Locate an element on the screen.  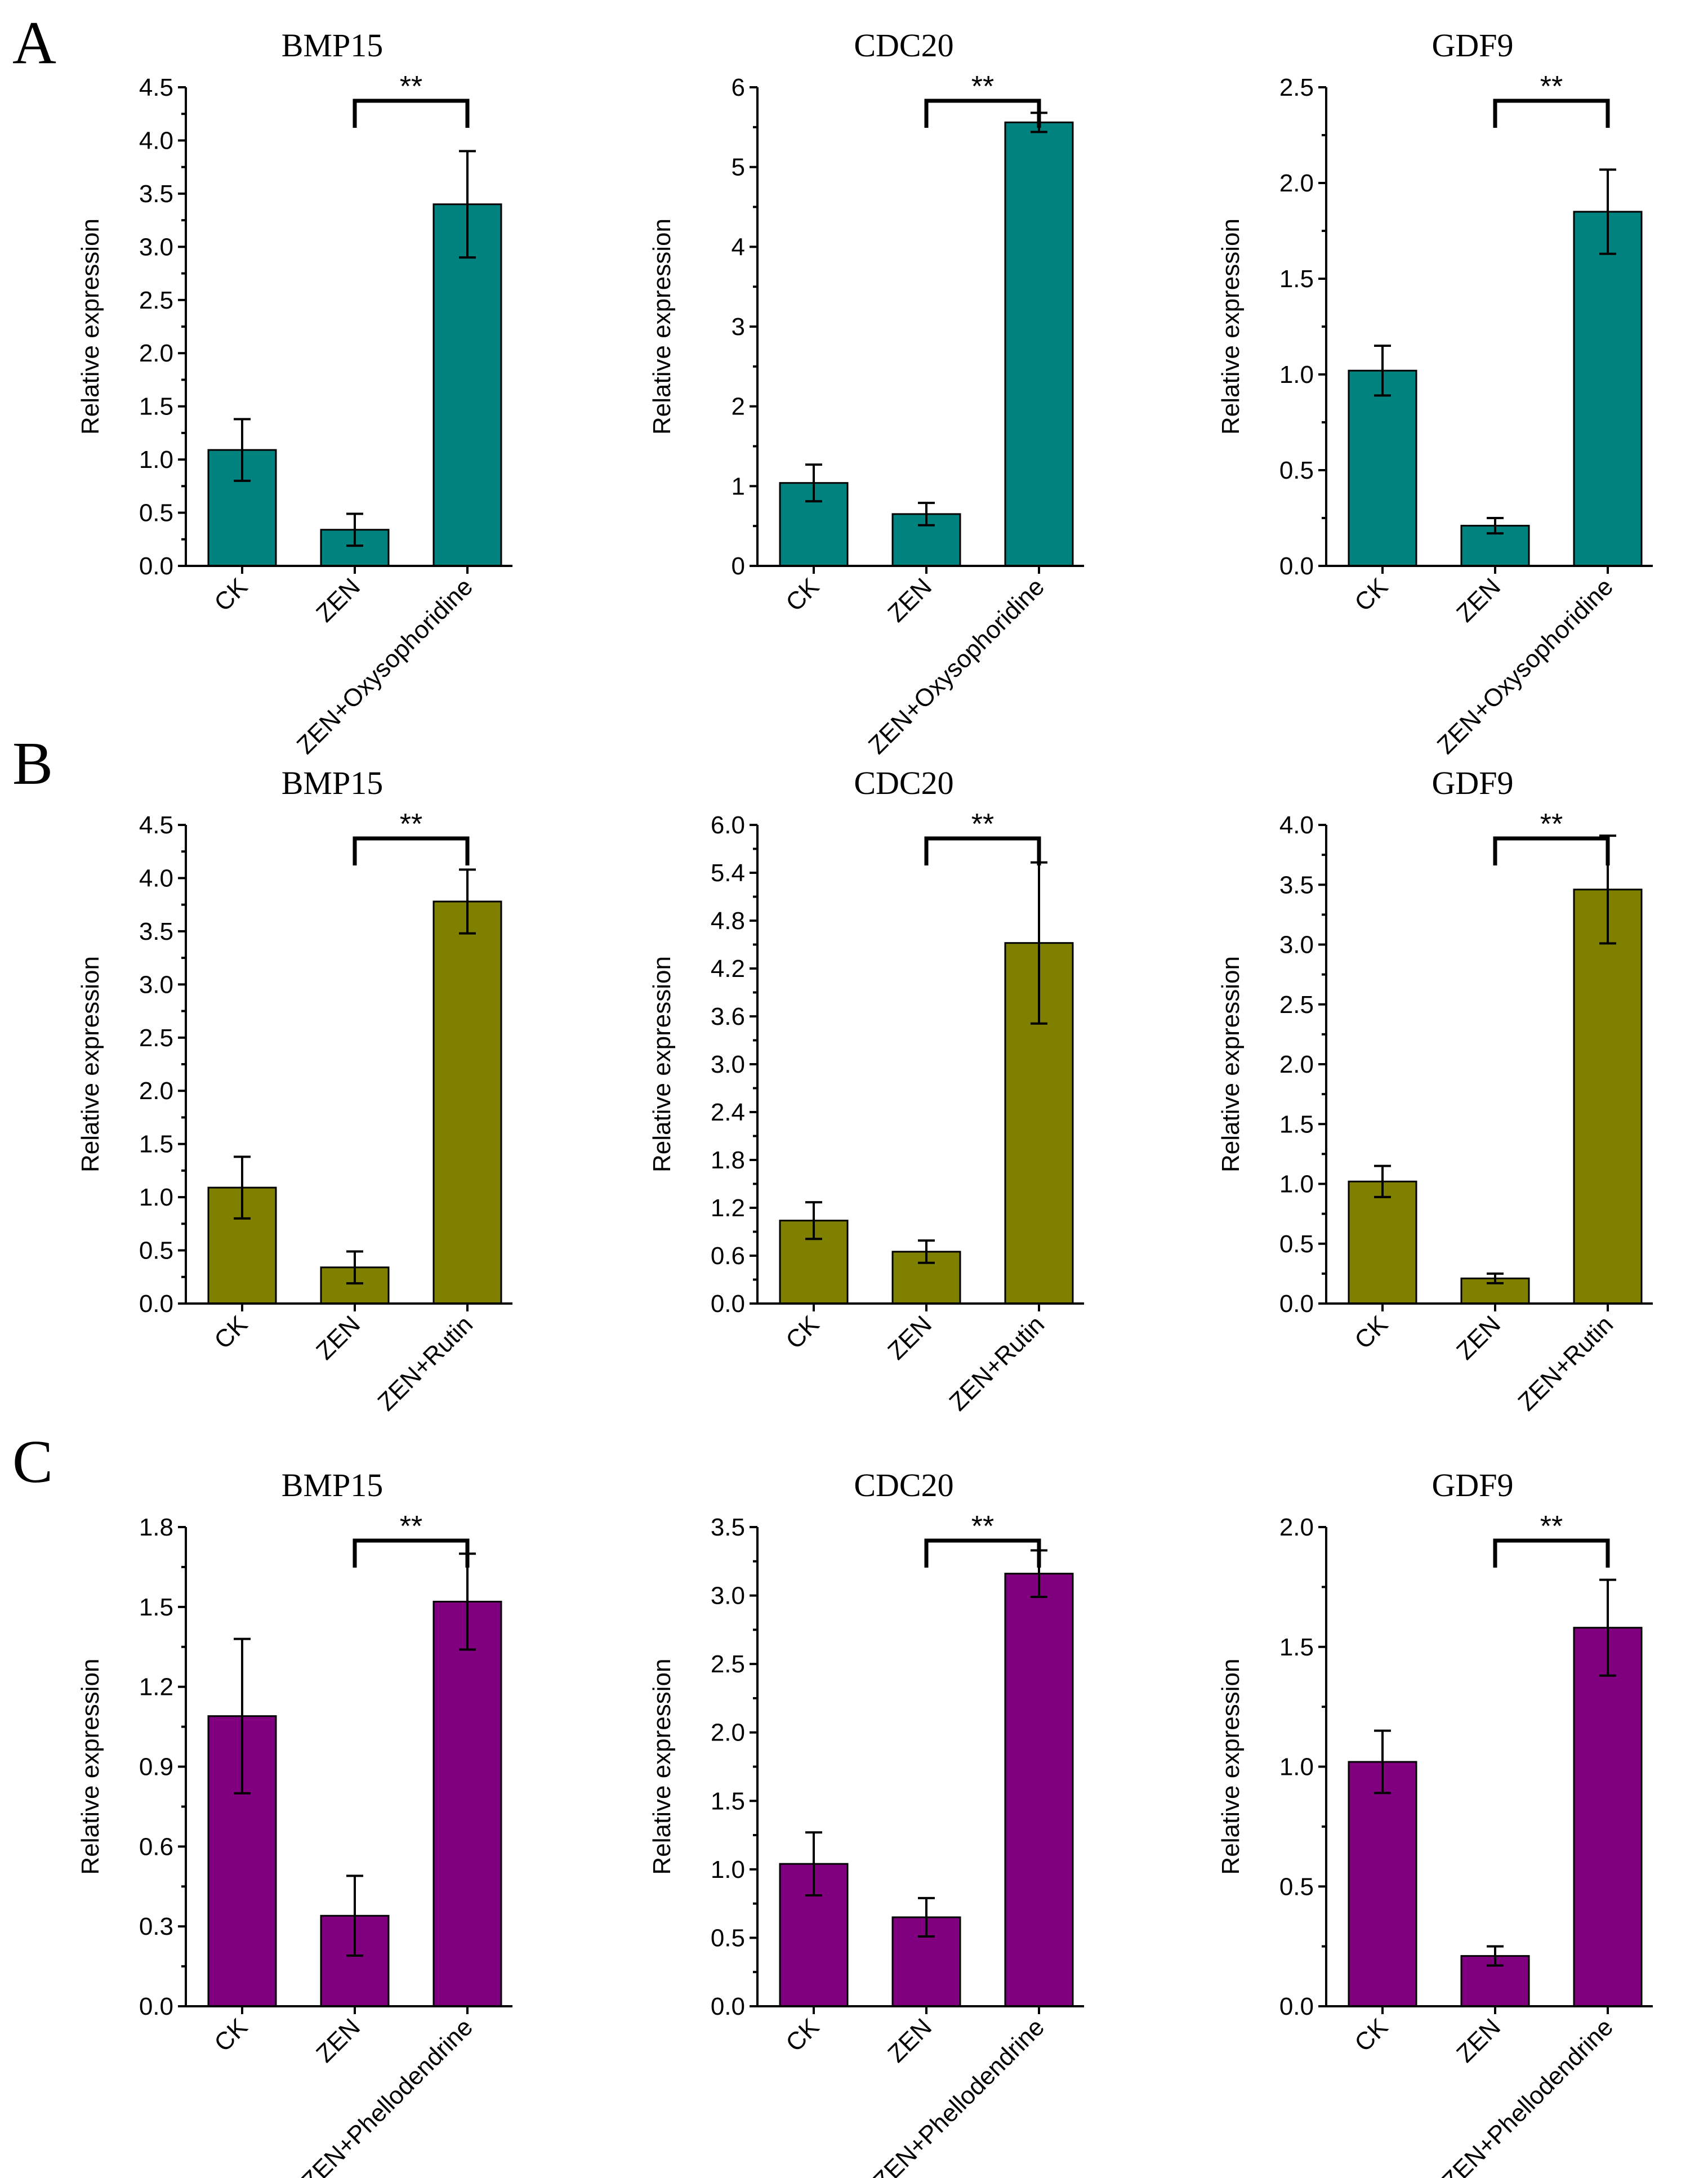
y-tick-label: 3 is located at coordinates (738, 327).